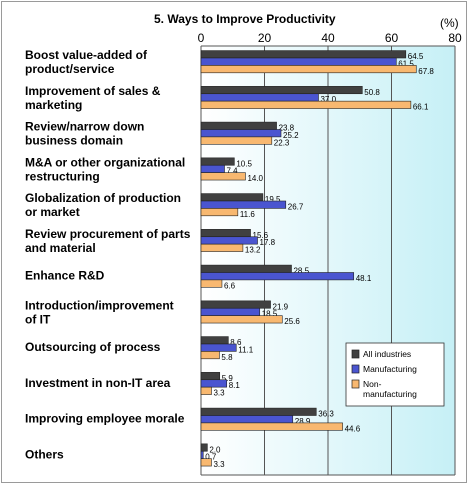  Describe the element at coordinates (449, 23) in the screenshot. I see `unit-label: (%)` at that location.